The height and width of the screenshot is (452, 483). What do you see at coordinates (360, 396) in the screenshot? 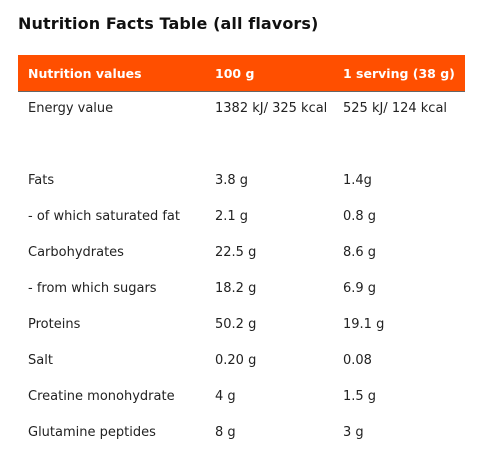
I see `value-per-serving: 1.5 g` at bounding box center [360, 396].